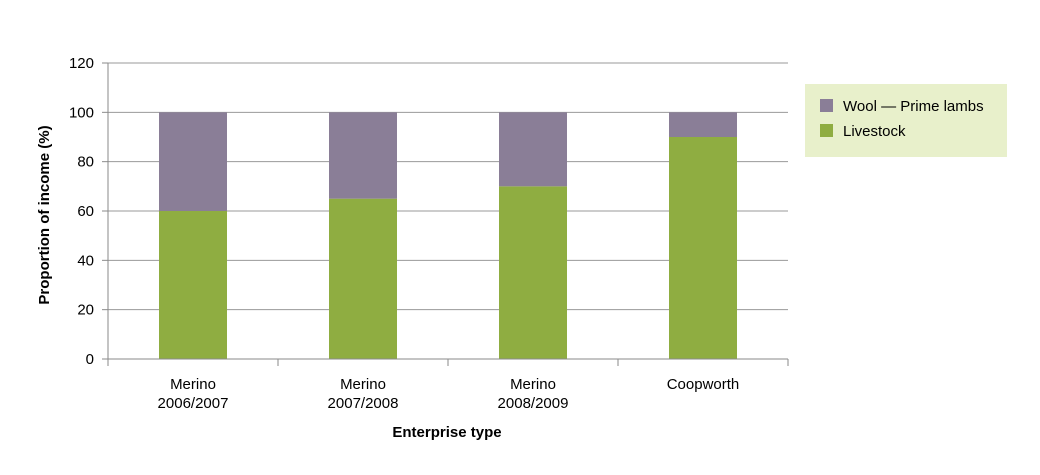 The image size is (1040, 475). Describe the element at coordinates (85, 310) in the screenshot. I see `y-tick-label: 20` at that location.